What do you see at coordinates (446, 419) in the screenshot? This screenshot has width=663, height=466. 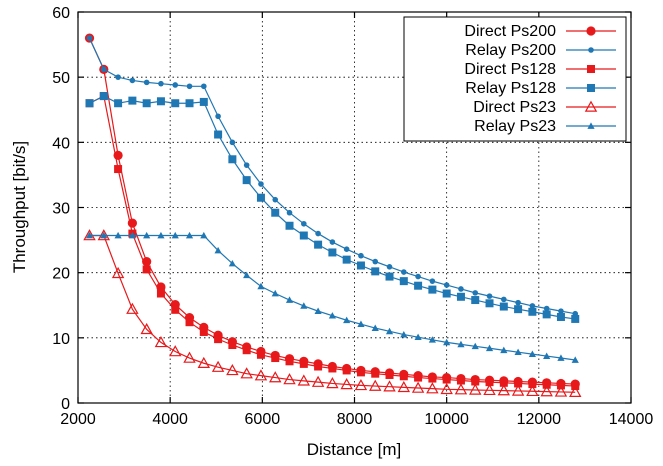 I see `x-tick-label: 10000` at bounding box center [446, 419].